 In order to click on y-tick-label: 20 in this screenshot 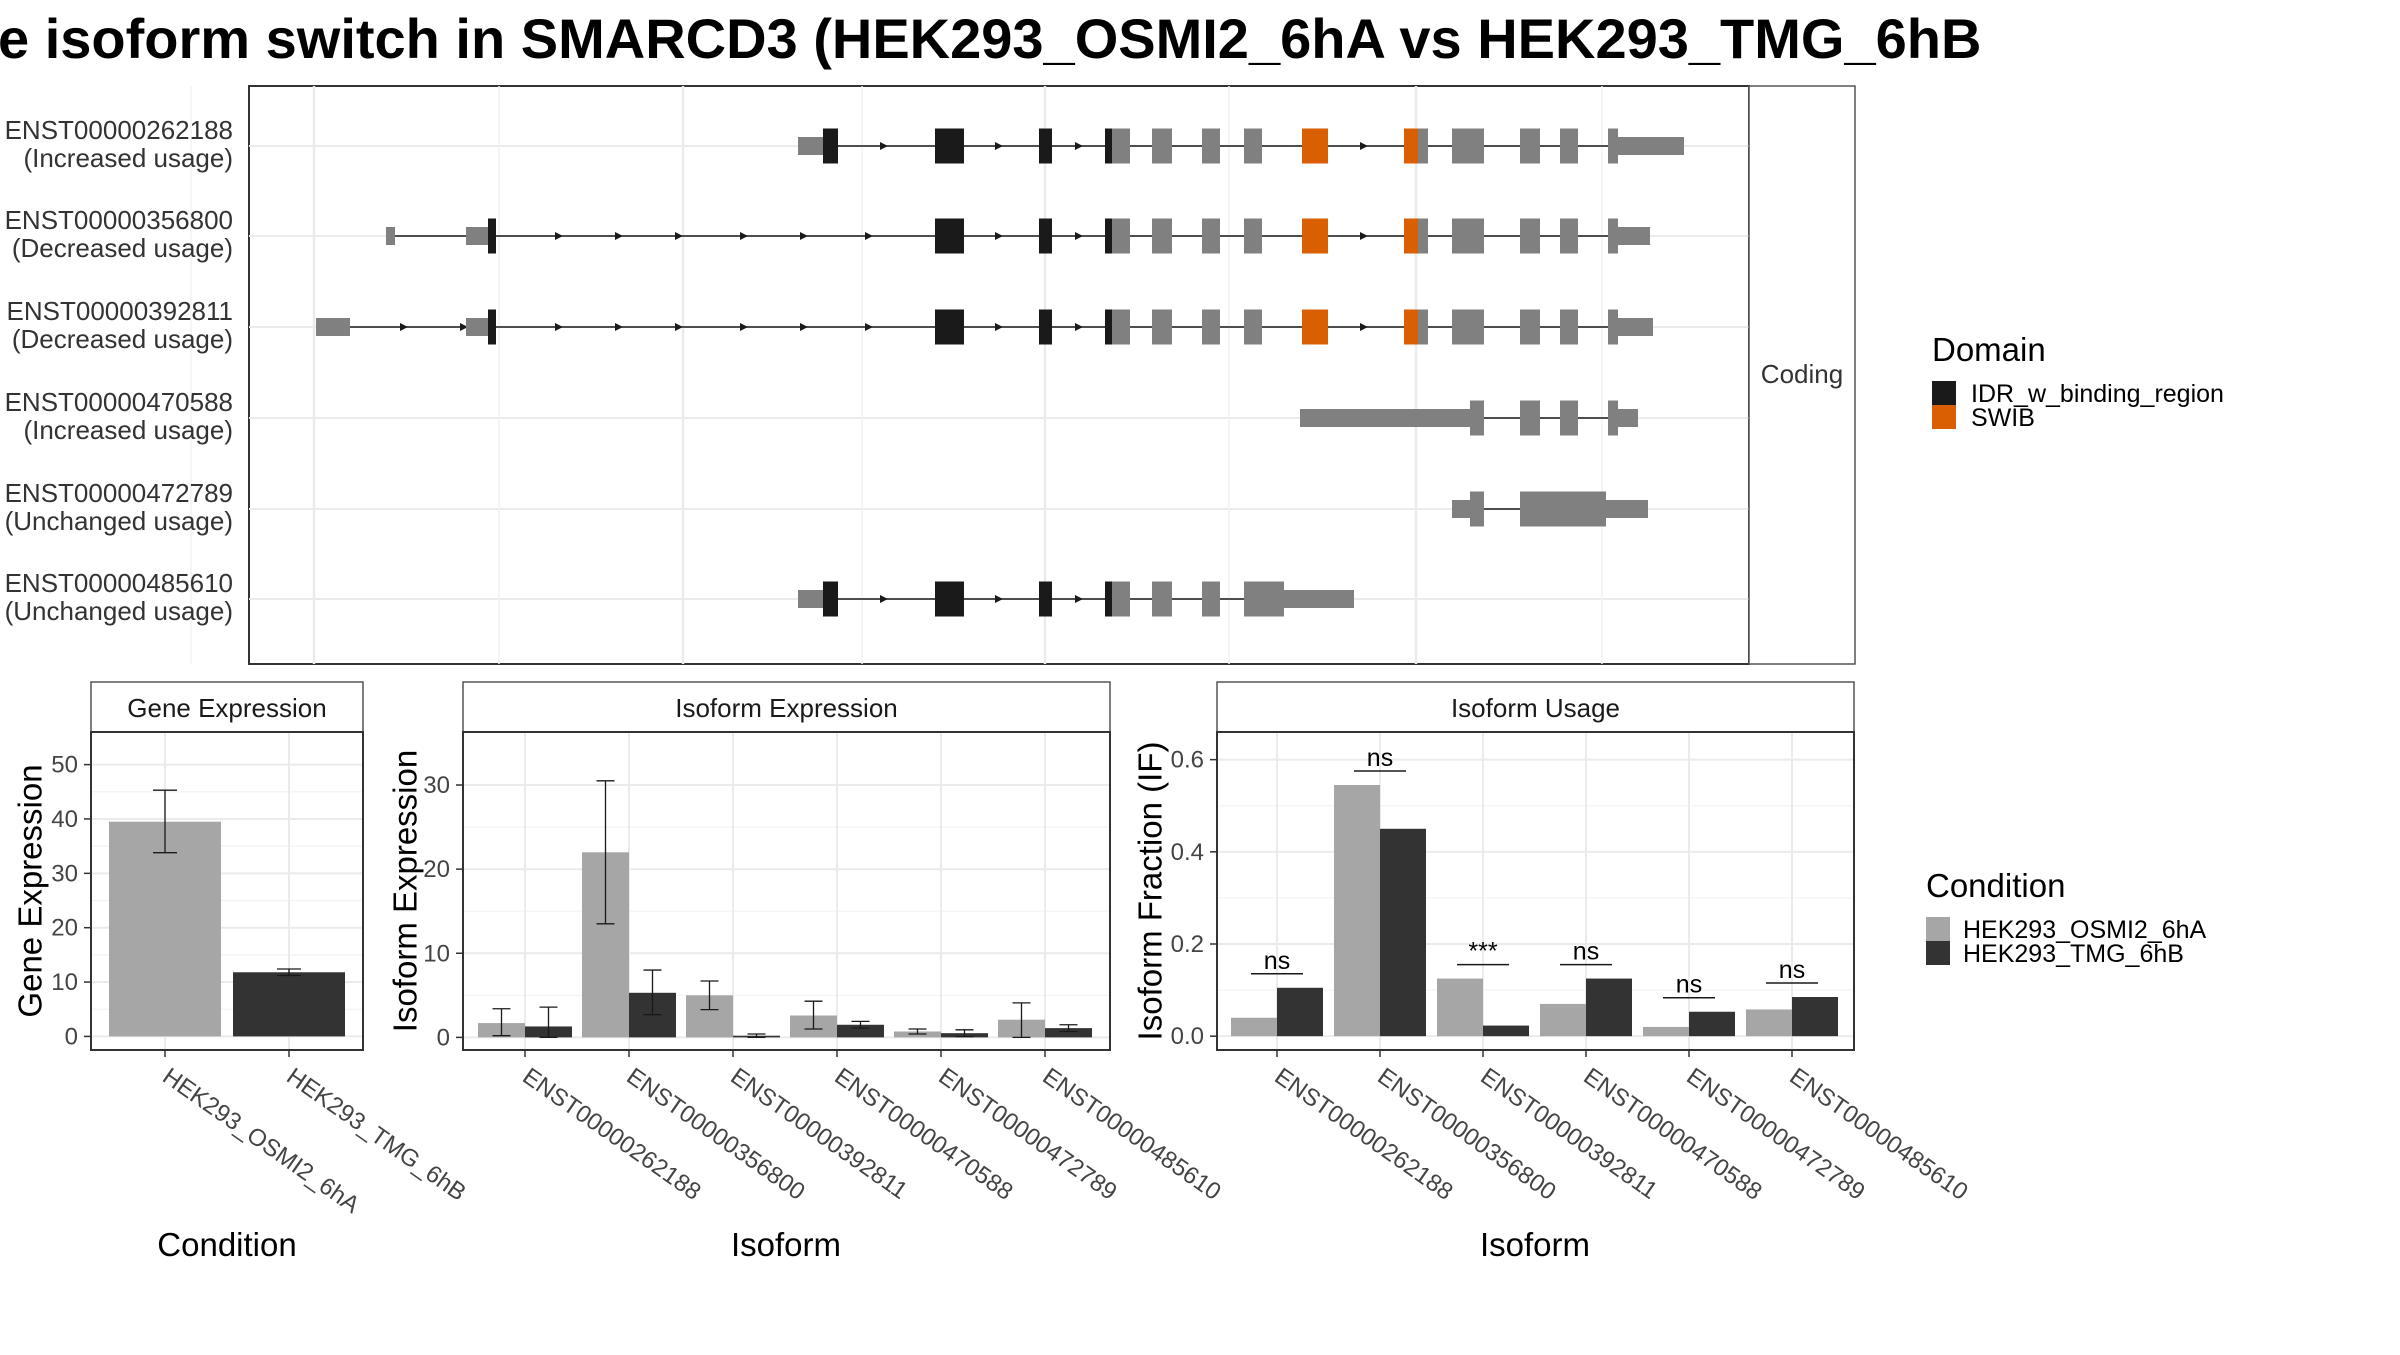, I will do `click(64, 928)`.